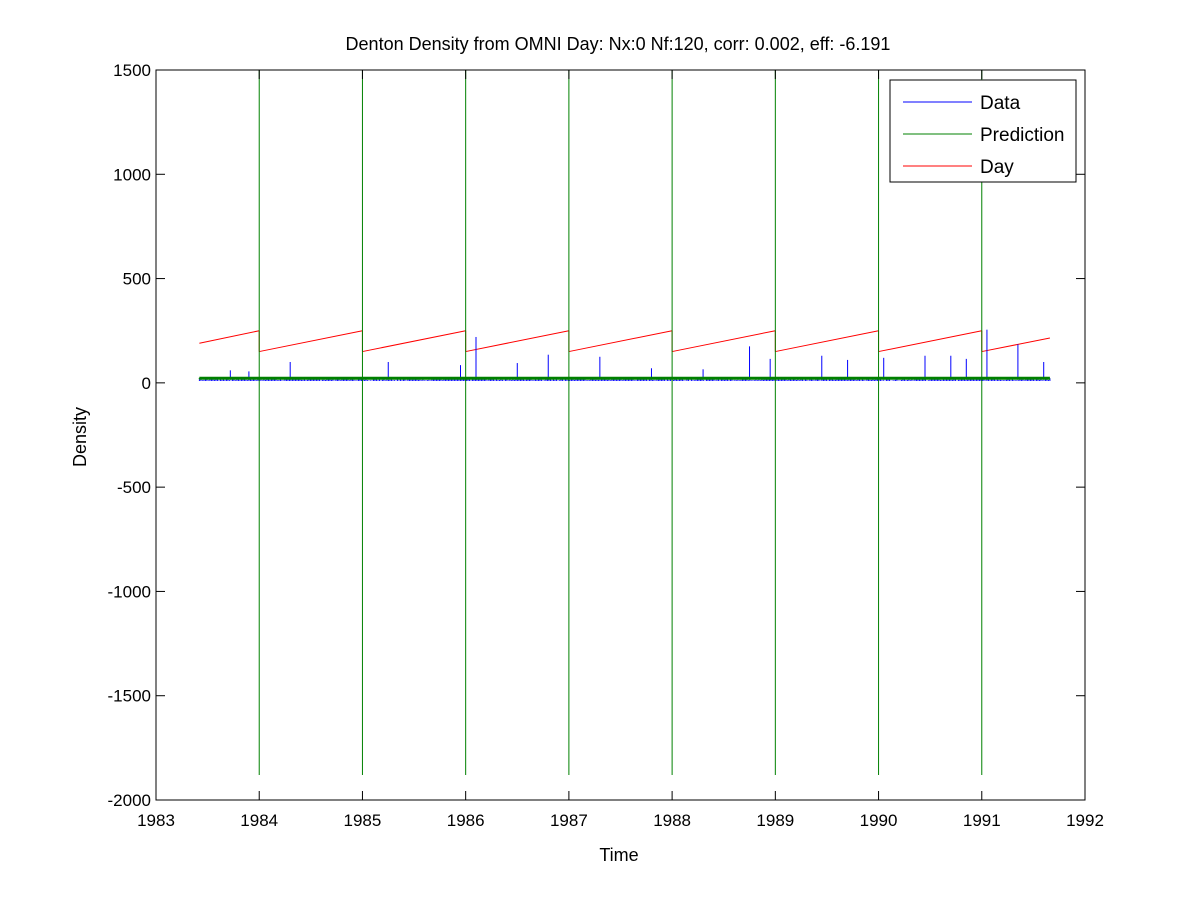 The image size is (1200, 900). I want to click on y-tick-label: 0, so click(146, 383).